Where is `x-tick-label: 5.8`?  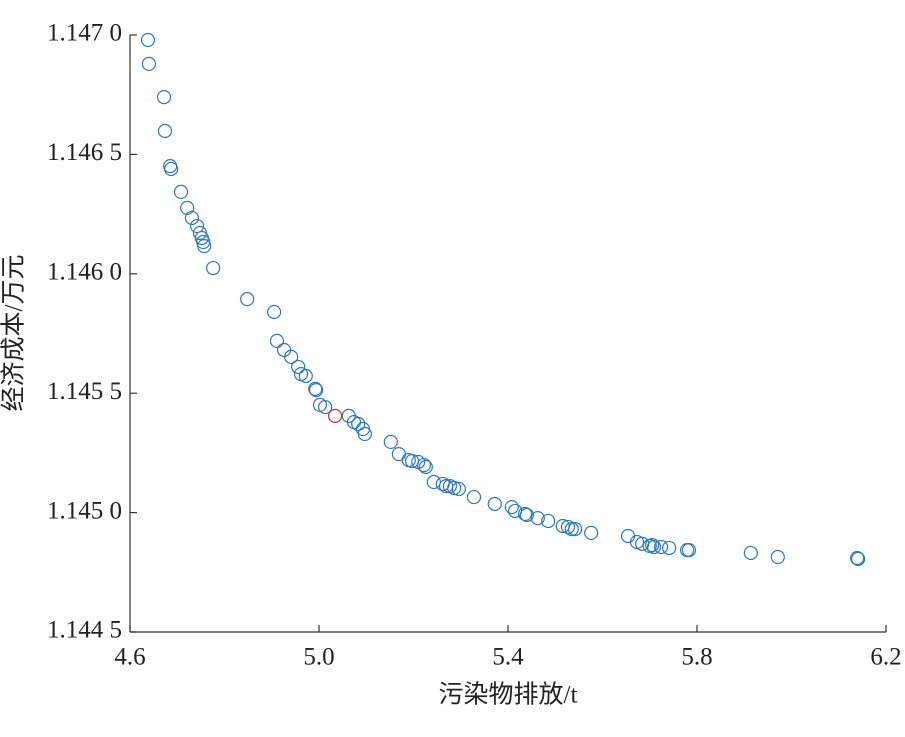
x-tick-label: 5.8 is located at coordinates (696, 657).